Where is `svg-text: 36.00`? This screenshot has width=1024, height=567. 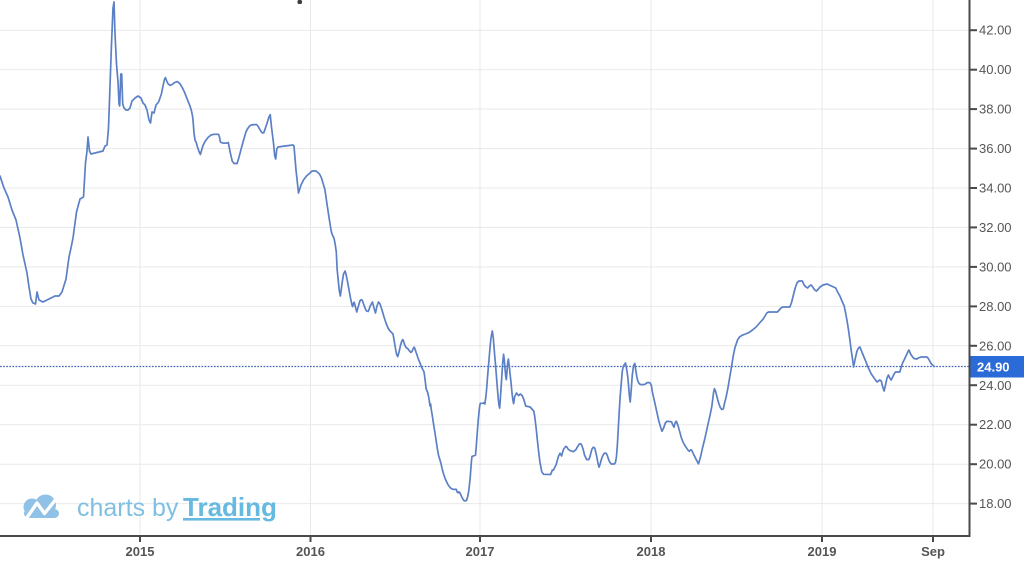 svg-text: 36.00 is located at coordinates (995, 148).